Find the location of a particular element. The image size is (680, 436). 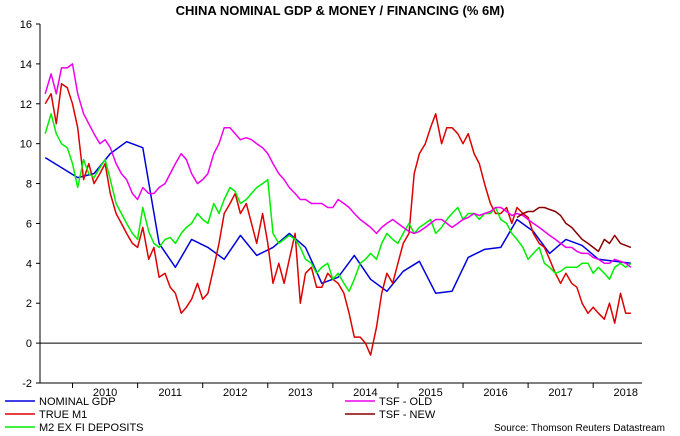

x-tick-label: 2014 is located at coordinates (365, 393).